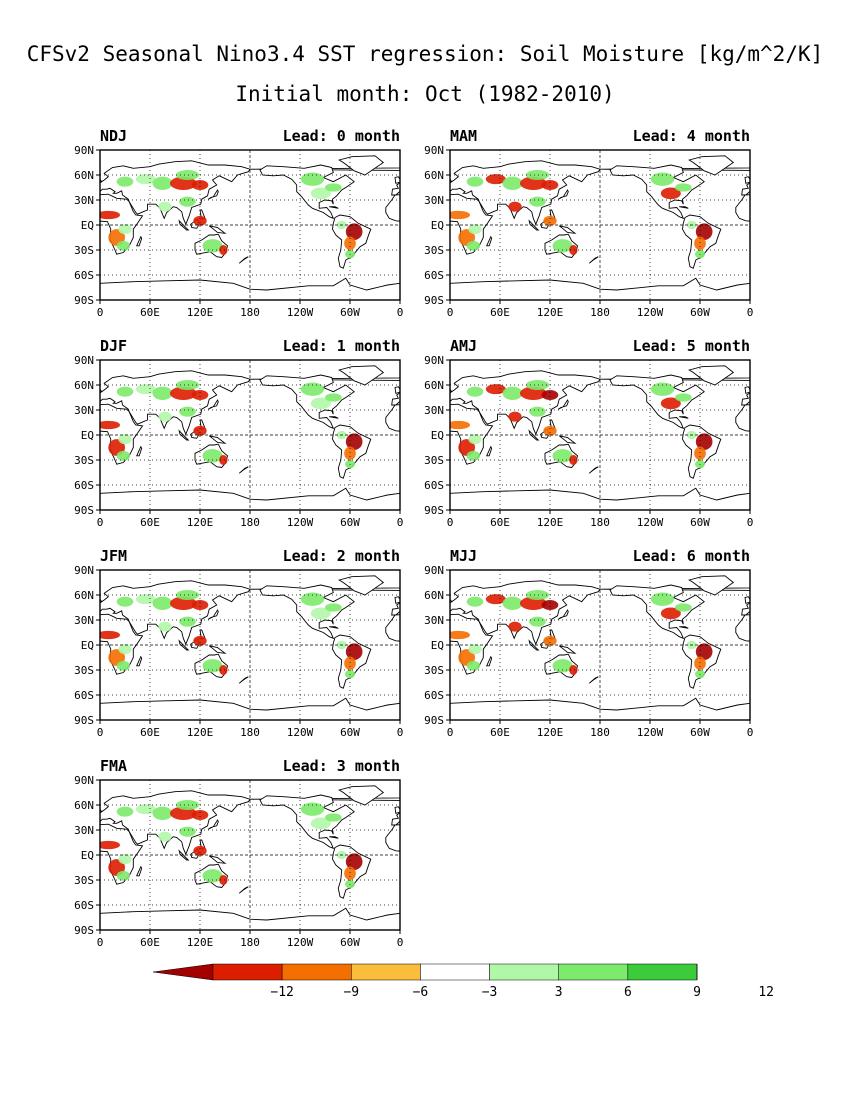 This screenshot has width=850, height=1100. I want to click on colorbar-tick-label: 9, so click(697, 992).